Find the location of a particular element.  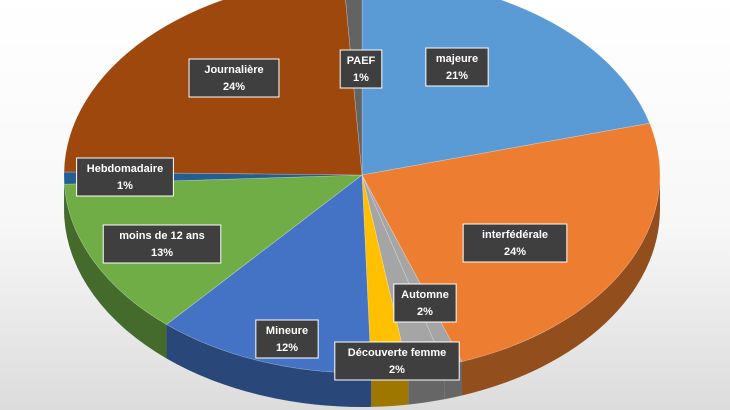

data-label-paef: PAEF 1% is located at coordinates (361, 69).